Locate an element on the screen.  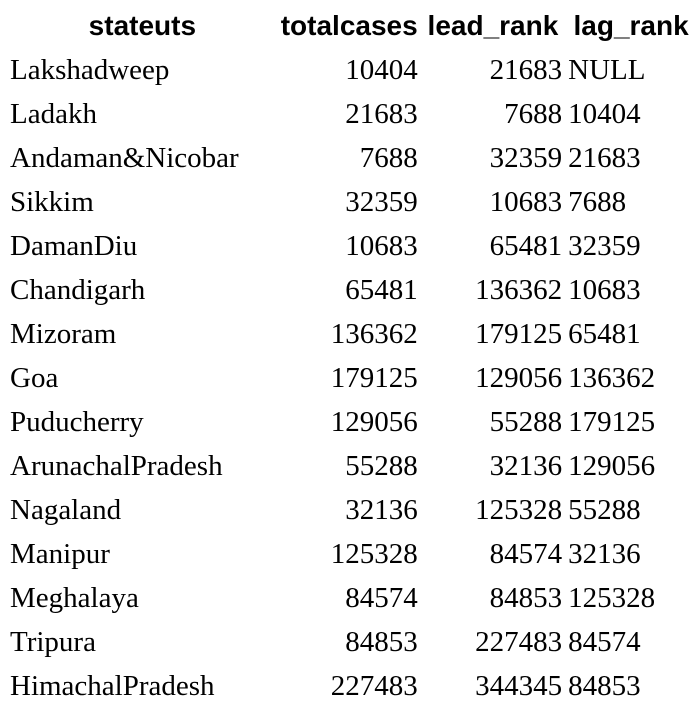
table-row: Sikkim 32359 10683 7688 is located at coordinates (352, 202).